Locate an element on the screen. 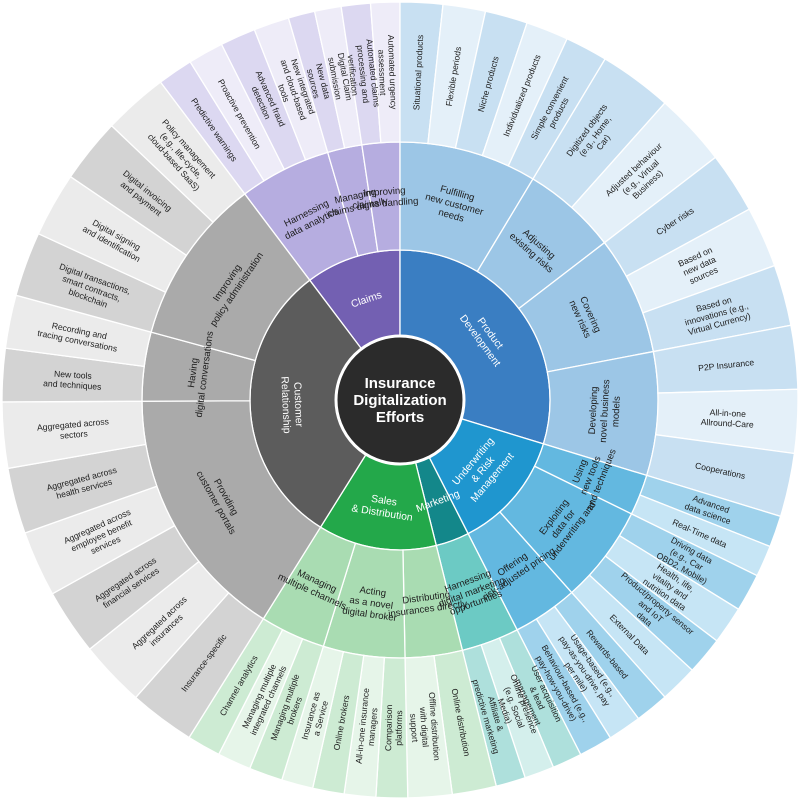 The height and width of the screenshot is (799, 800). item-label: Automated urgencyassessment is located at coordinates (387, 73).